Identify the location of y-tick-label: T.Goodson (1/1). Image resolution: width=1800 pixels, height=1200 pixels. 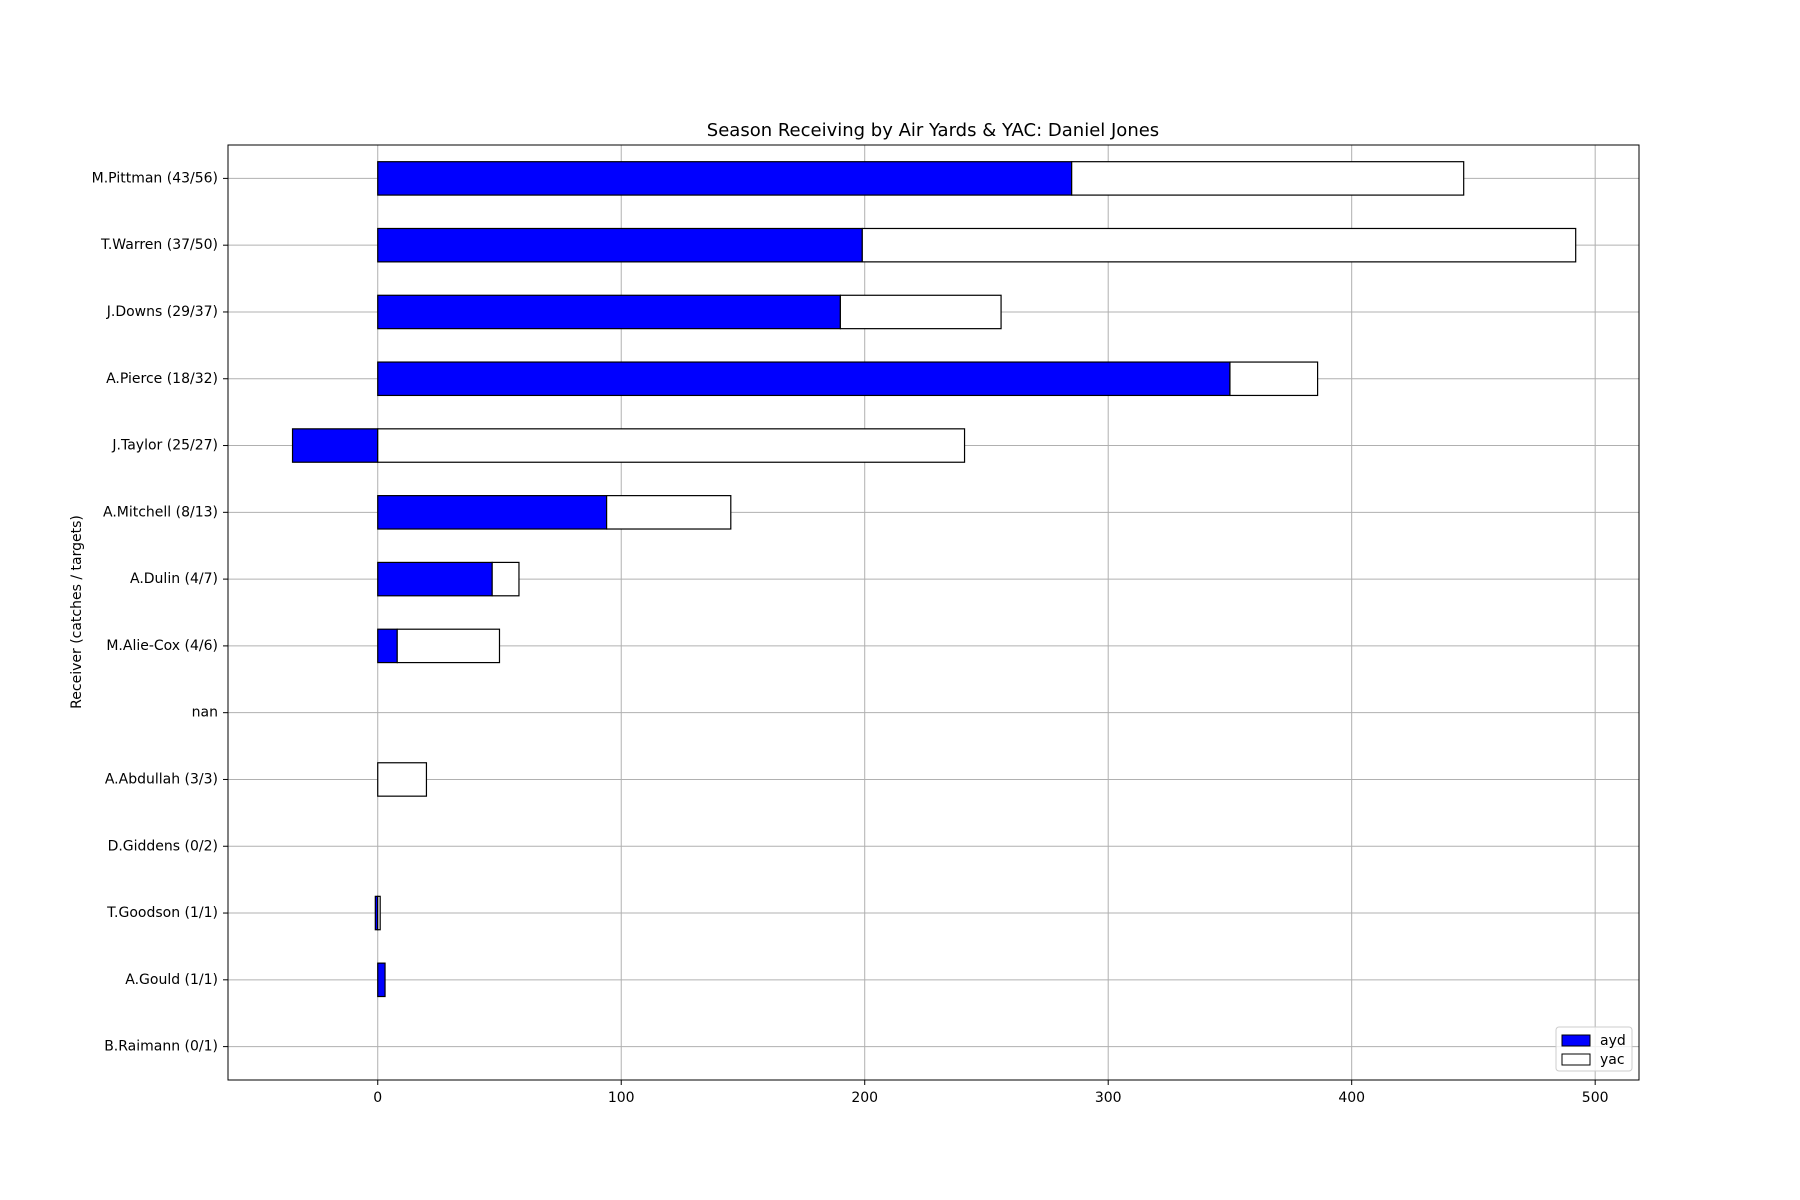
(162, 913).